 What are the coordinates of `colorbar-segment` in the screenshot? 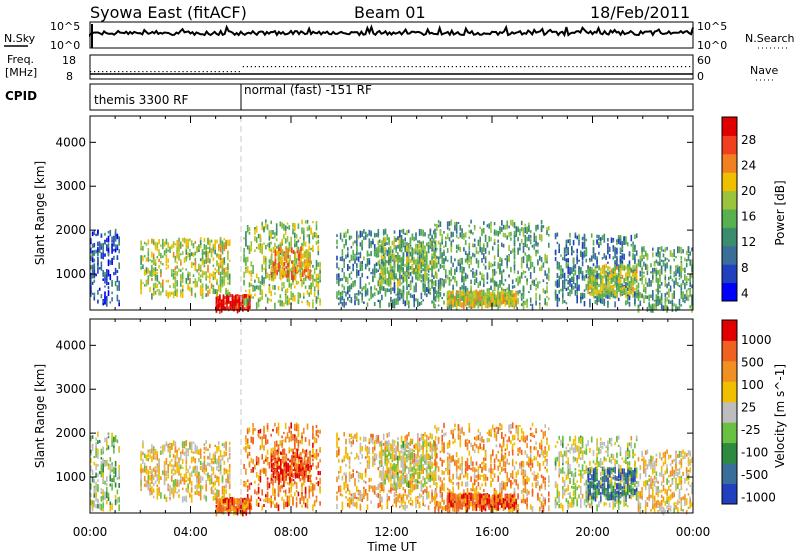 It's located at (729, 182).